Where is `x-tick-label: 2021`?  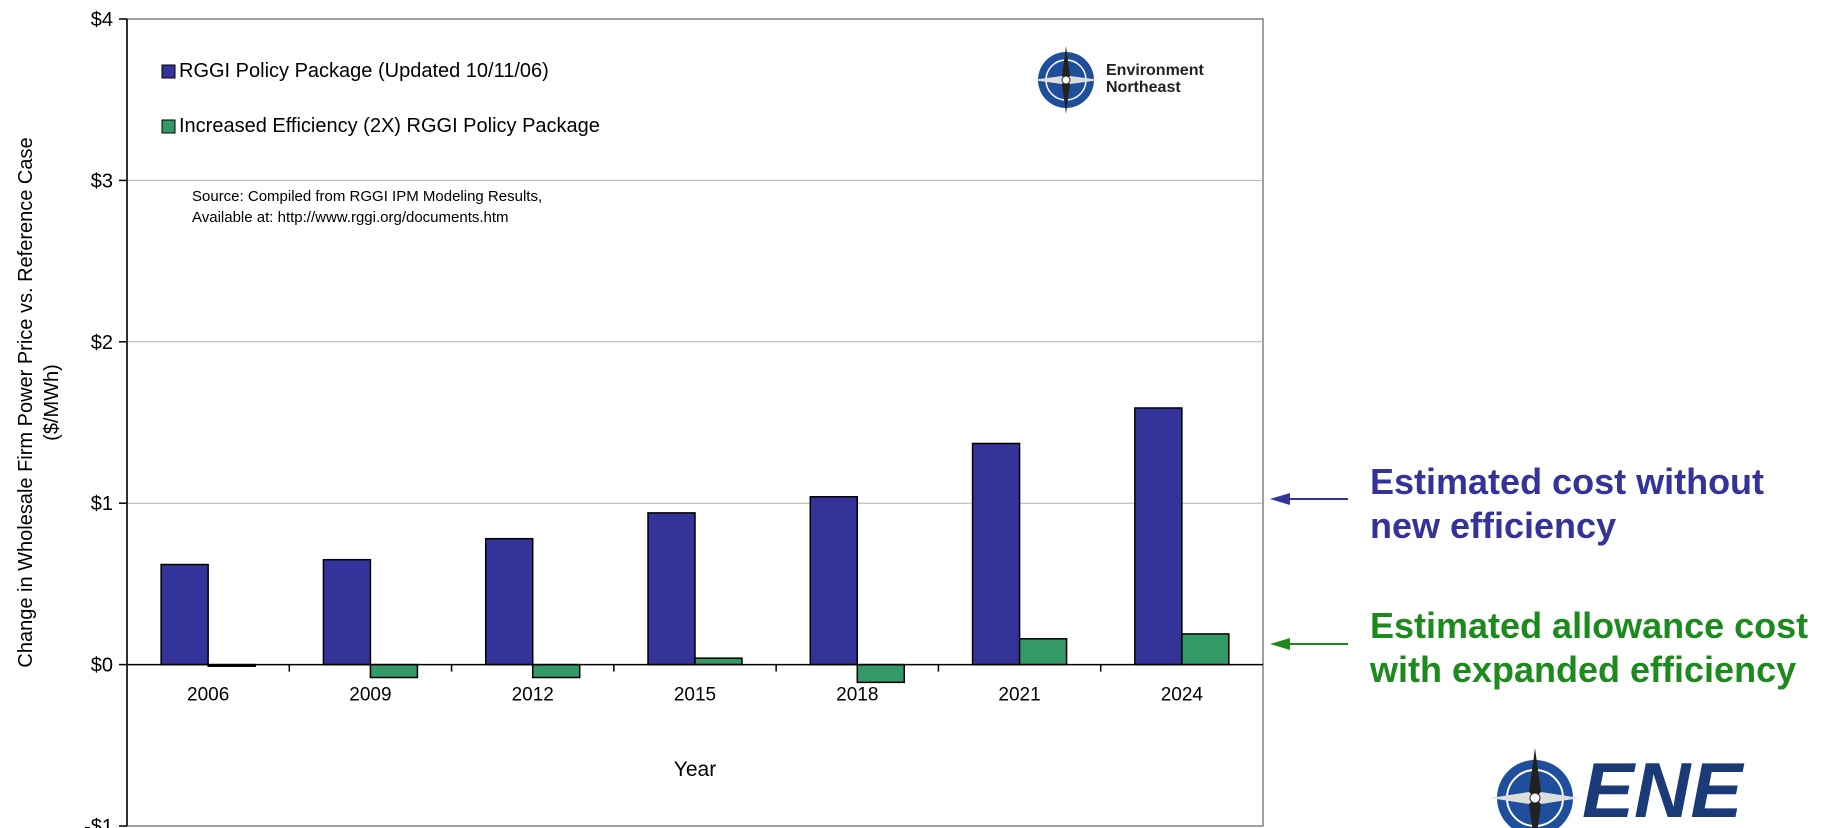
x-tick-label: 2021 is located at coordinates (1019, 695).